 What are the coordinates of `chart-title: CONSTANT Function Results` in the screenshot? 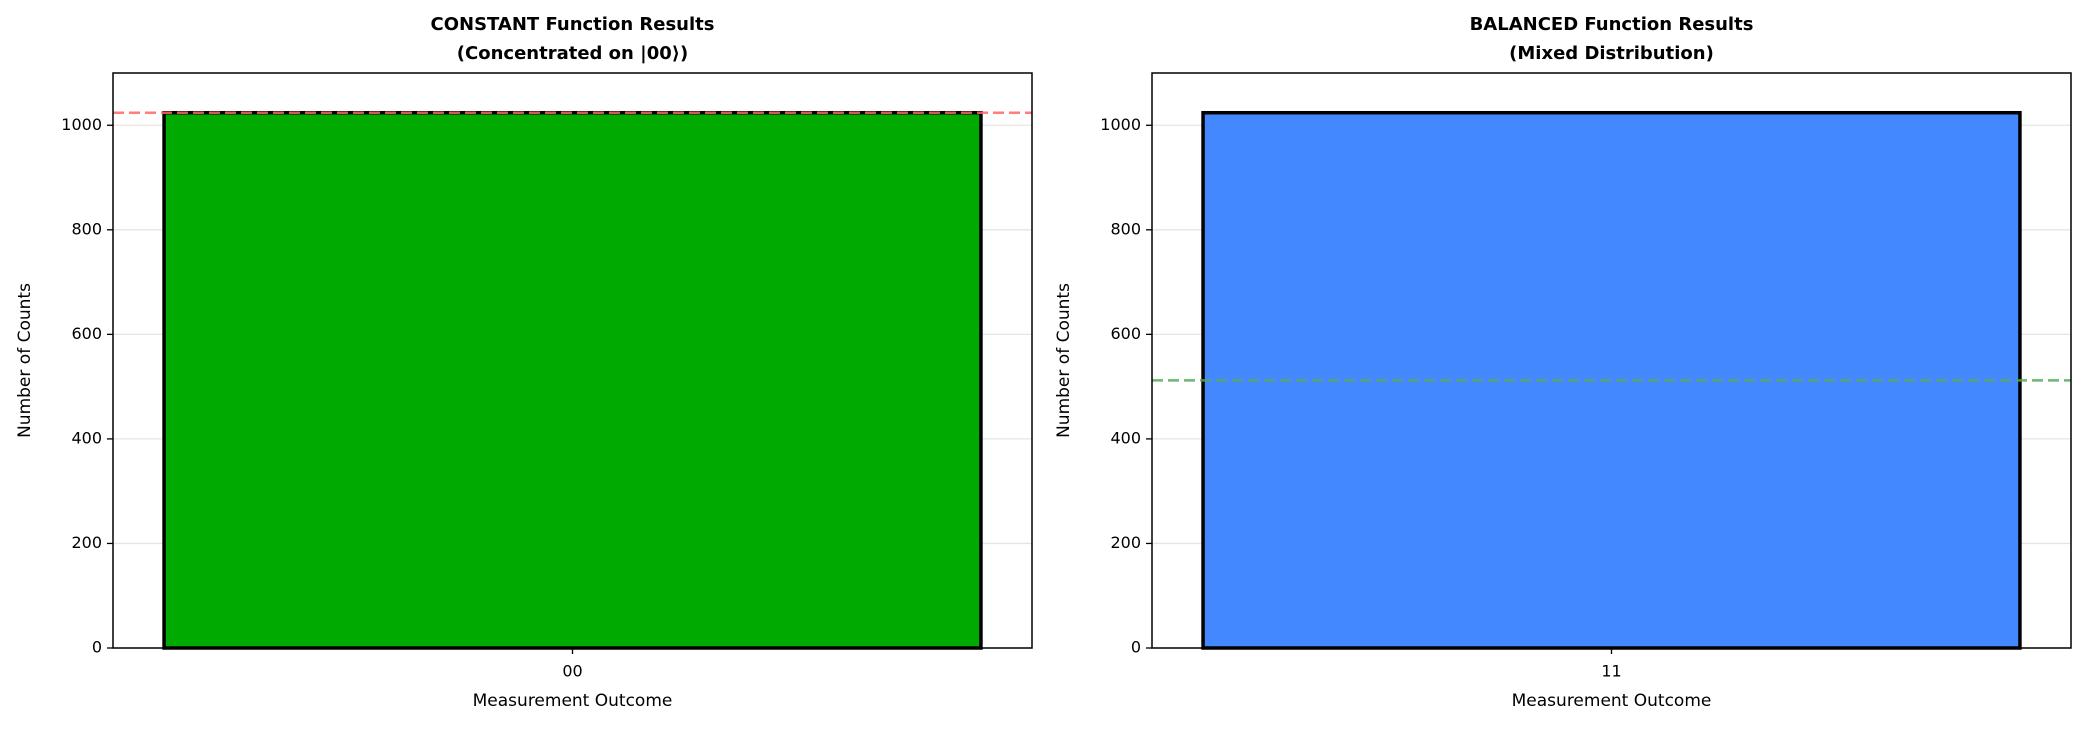 It's located at (573, 24).